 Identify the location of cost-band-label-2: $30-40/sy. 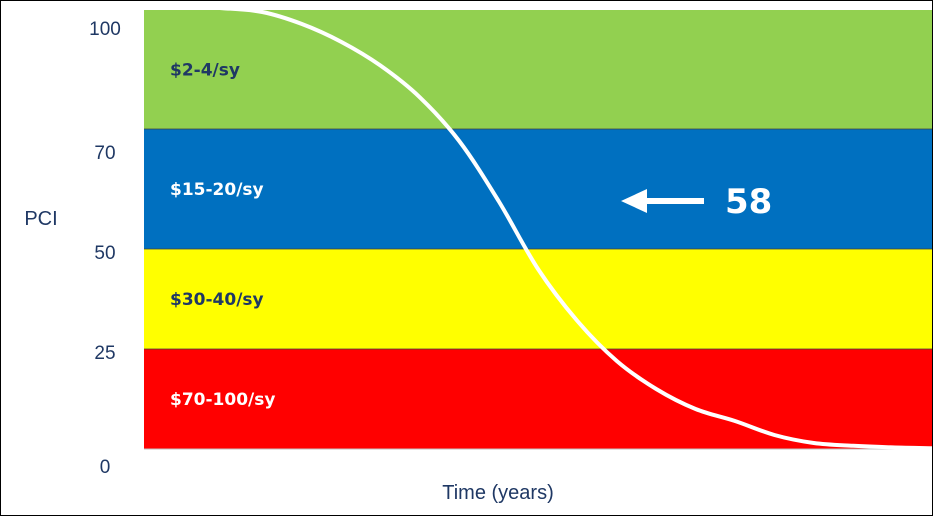
(217, 300).